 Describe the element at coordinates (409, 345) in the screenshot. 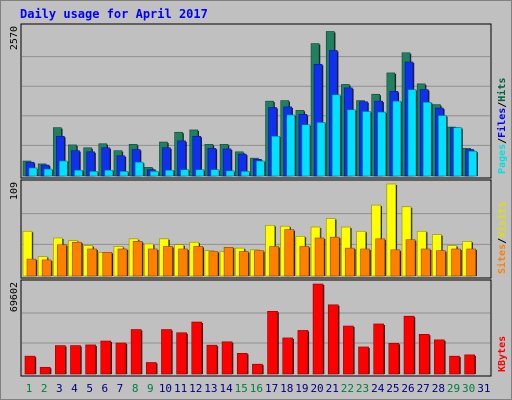

I see `bar-kbytes-26-edge` at that location.